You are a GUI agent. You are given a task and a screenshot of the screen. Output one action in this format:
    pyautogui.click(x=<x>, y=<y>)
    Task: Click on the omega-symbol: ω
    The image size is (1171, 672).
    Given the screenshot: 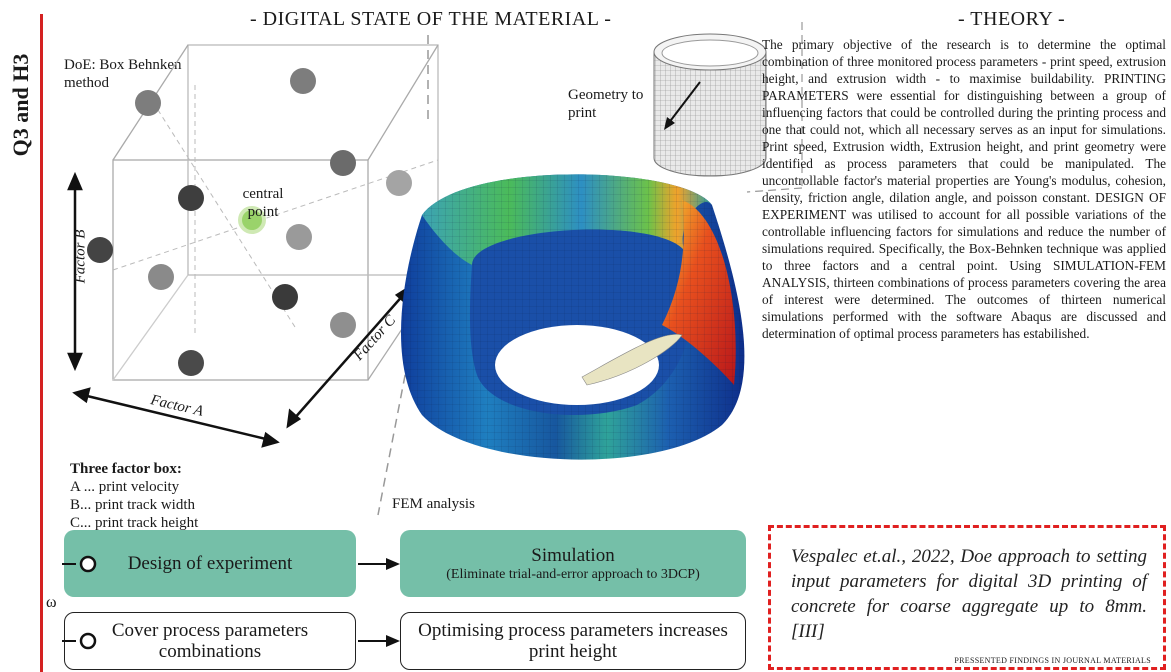 What is the action you would take?
    pyautogui.click(x=51, y=602)
    